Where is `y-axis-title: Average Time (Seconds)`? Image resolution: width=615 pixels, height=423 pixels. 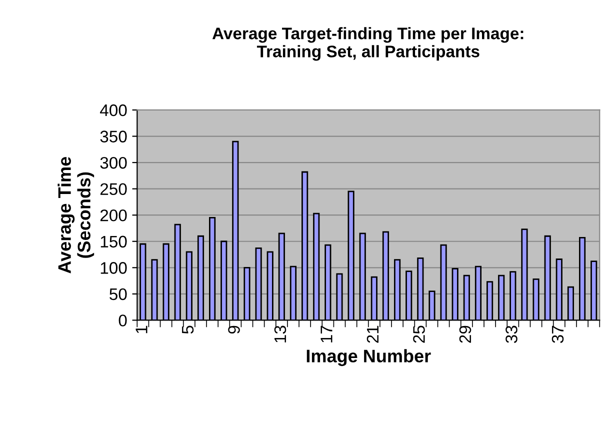
y-axis-title: Average Time (Seconds) is located at coordinates (76, 215).